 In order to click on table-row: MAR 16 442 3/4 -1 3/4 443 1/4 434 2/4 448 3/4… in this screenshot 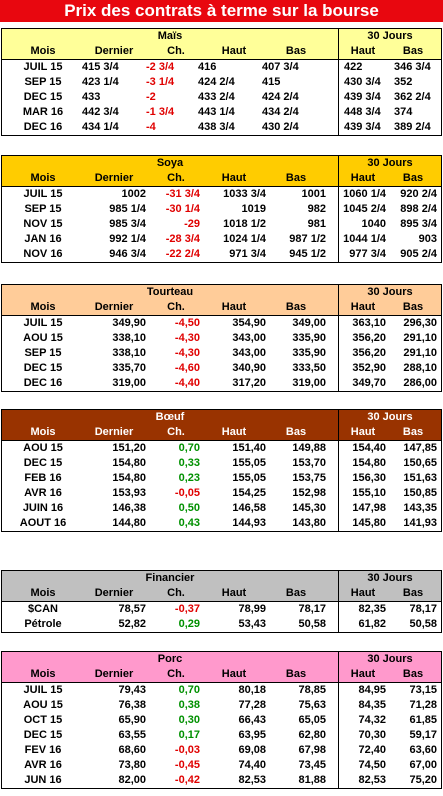, I will do `click(221, 112)`.